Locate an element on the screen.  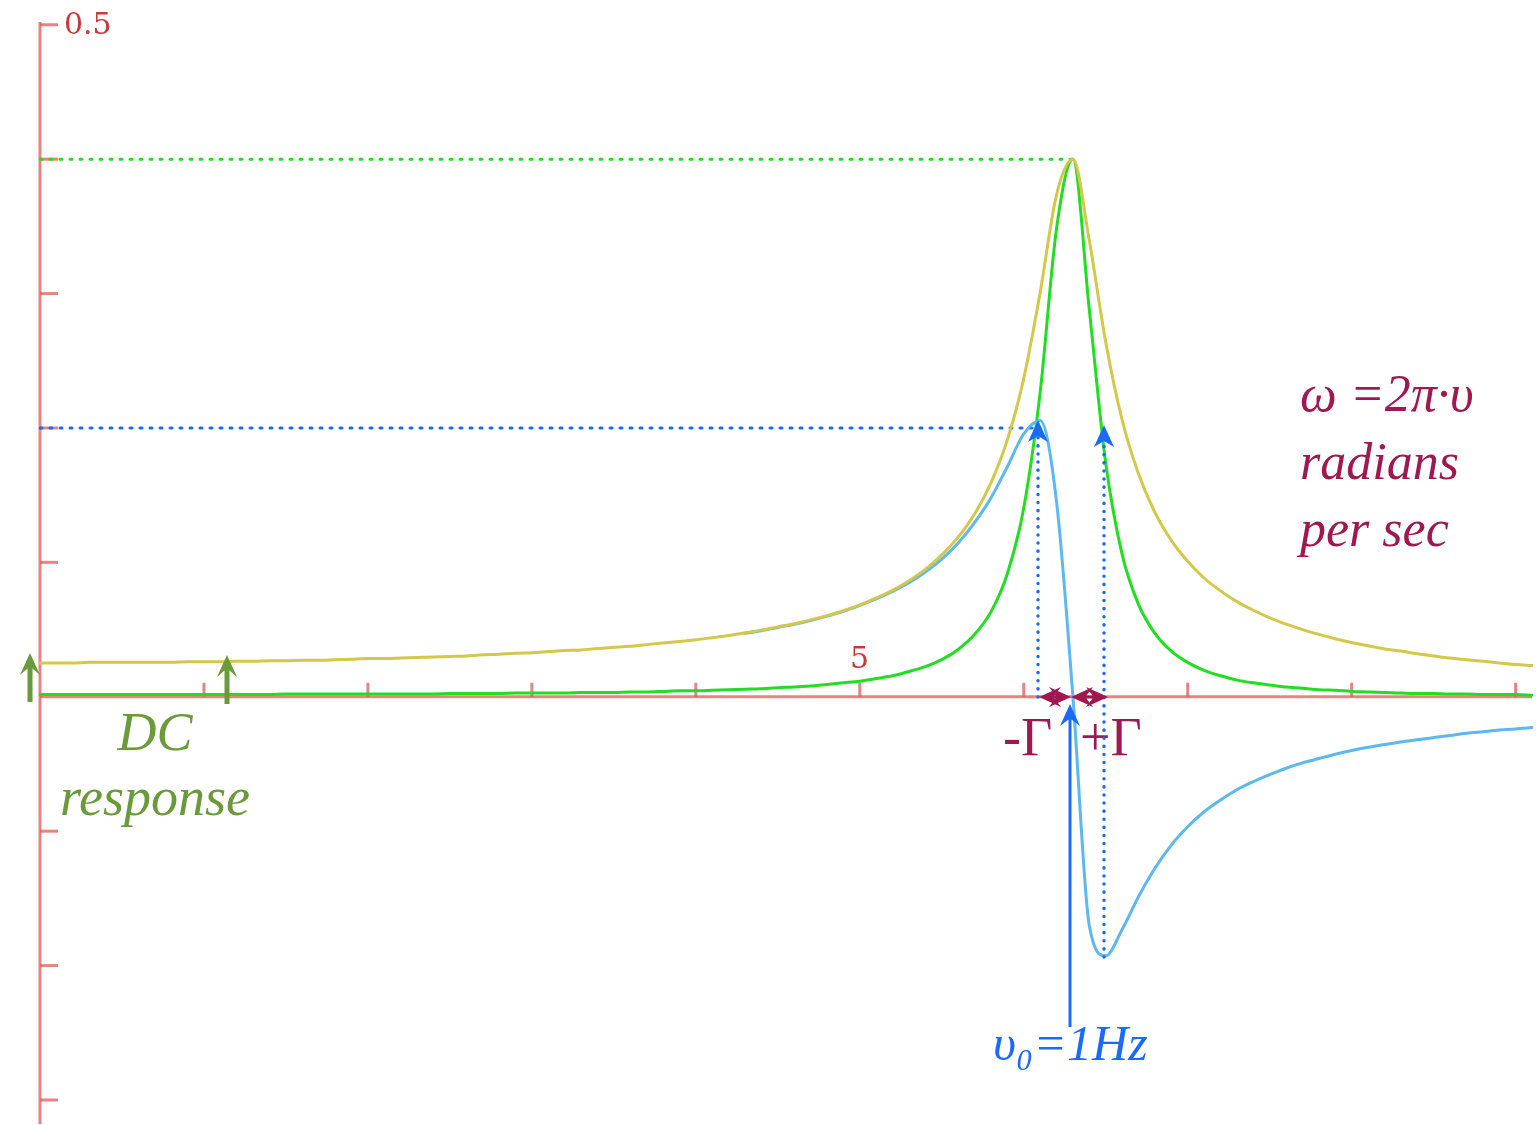
annotation: +Γ is located at coordinates (1111, 737).